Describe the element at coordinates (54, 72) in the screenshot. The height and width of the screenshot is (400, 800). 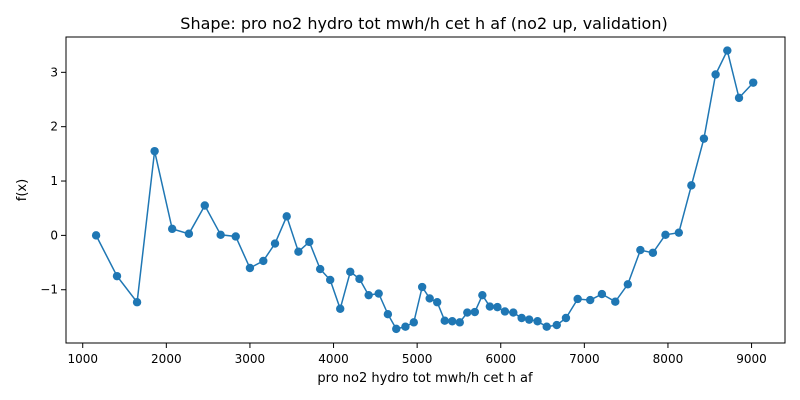
I see `y-tick-label: 3` at that location.